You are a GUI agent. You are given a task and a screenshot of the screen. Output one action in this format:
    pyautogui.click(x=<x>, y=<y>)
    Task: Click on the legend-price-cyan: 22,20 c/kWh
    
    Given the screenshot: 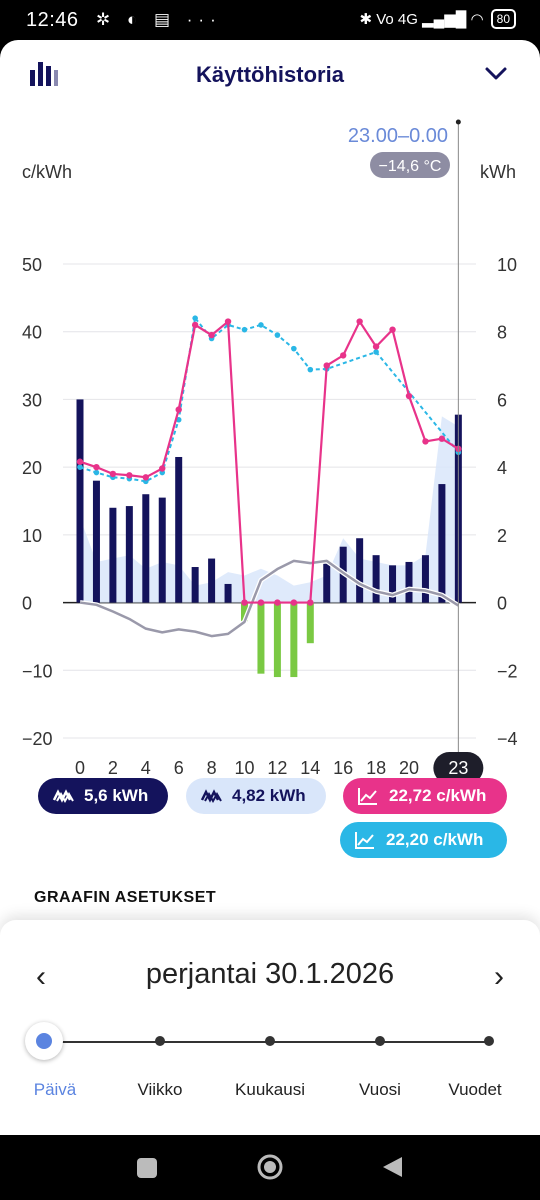 What is the action you would take?
    pyautogui.click(x=423, y=840)
    